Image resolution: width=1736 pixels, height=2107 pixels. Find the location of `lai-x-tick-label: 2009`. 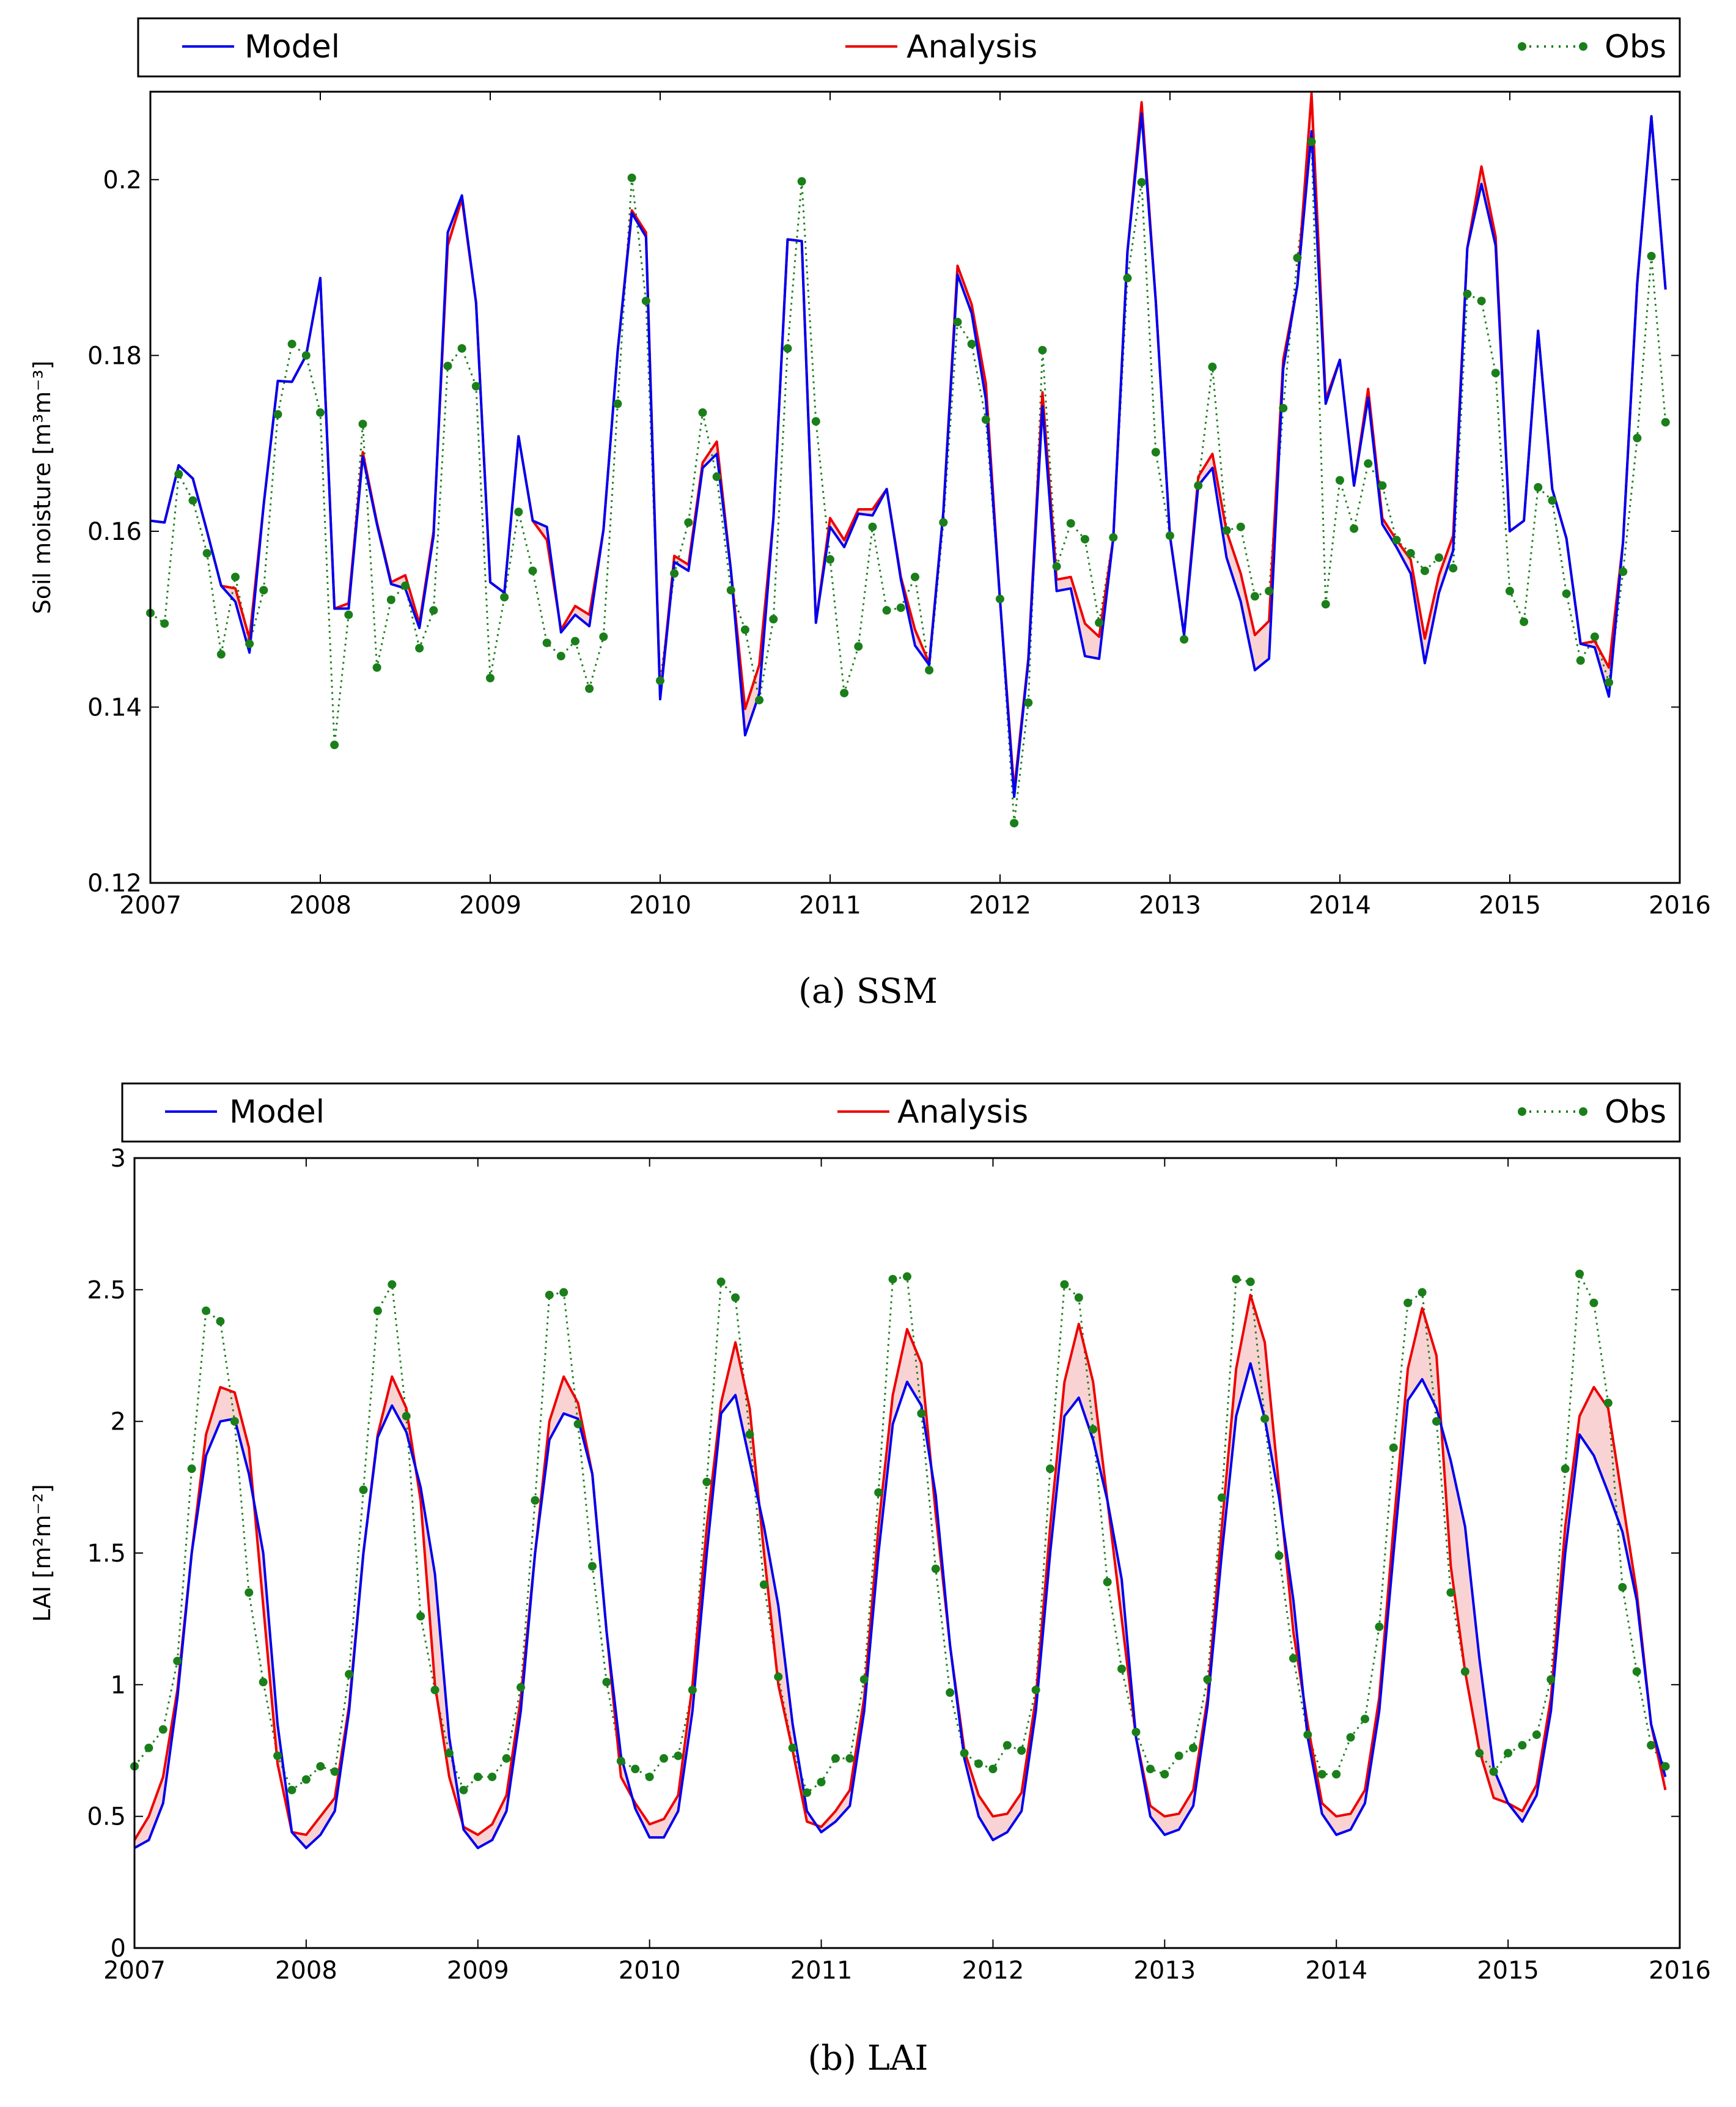

lai-x-tick-label: 2009 is located at coordinates (478, 1971).